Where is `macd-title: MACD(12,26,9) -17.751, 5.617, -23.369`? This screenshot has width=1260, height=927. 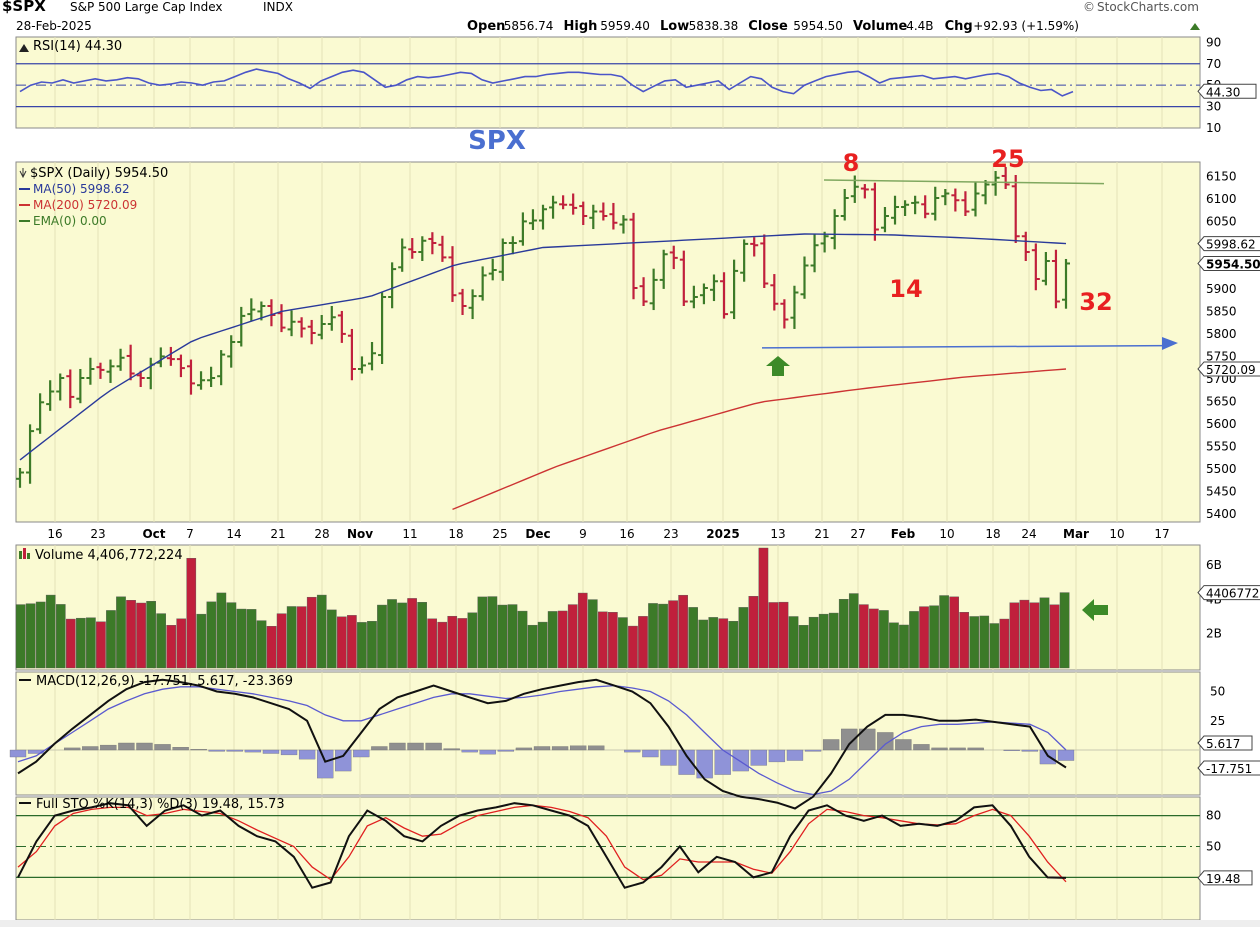
macd-title: MACD(12,26,9) -17.751, 5.617, -23.369 is located at coordinates (164, 681).